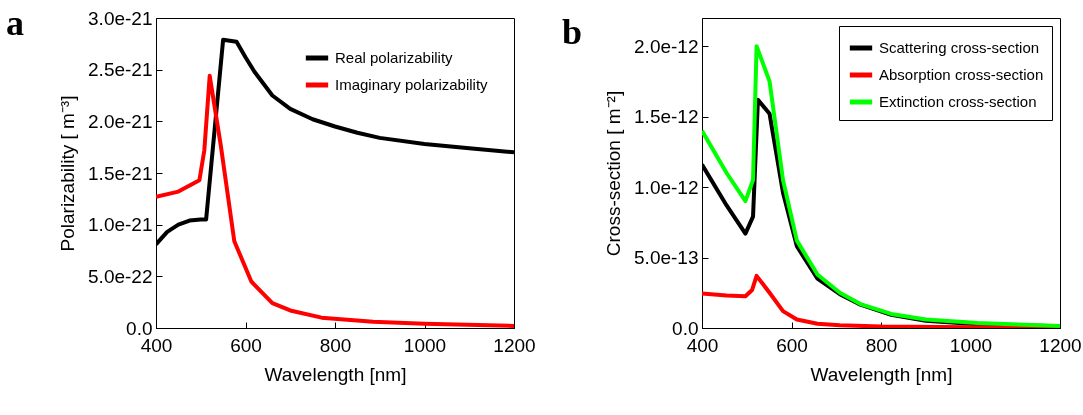 This screenshot has width=1083, height=415. I want to click on legend-label: Absorption cross-section, so click(961, 74).